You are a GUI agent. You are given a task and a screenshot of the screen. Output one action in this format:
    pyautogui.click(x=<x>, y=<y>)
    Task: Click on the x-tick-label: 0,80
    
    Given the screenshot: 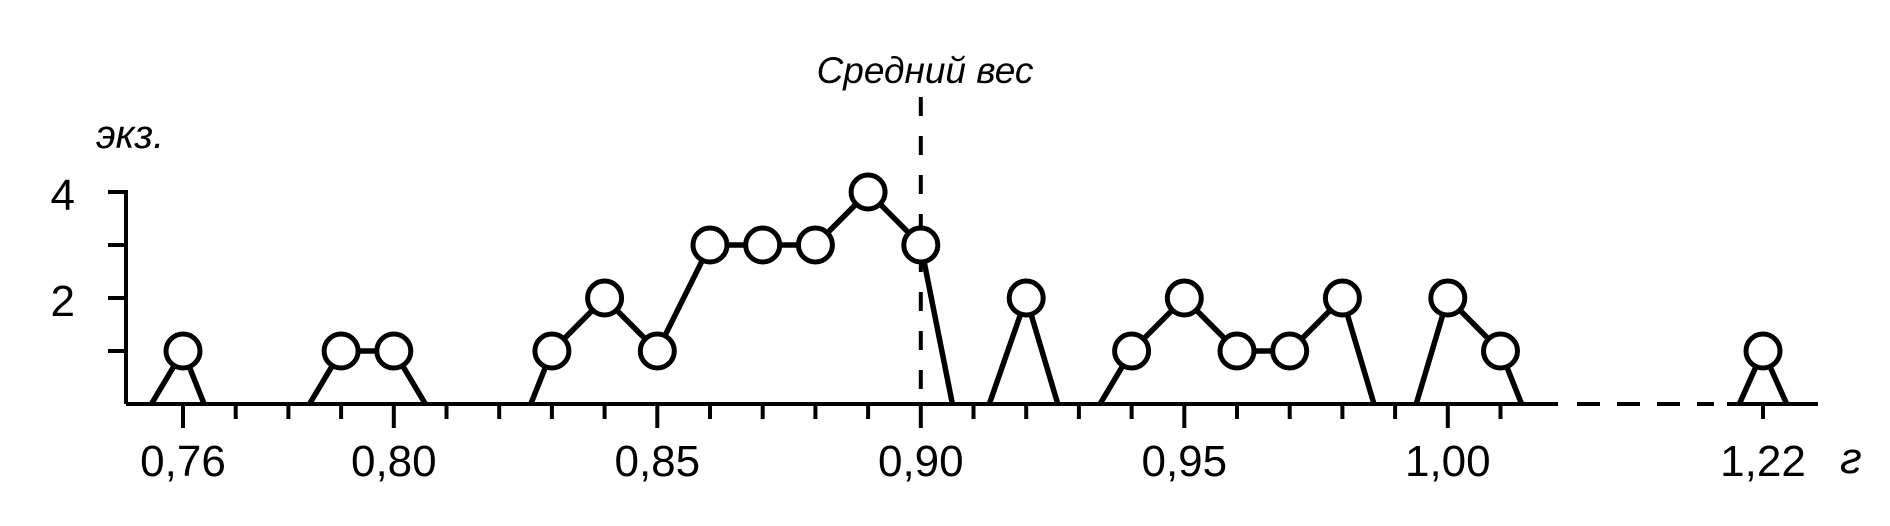 What is the action you would take?
    pyautogui.click(x=394, y=461)
    